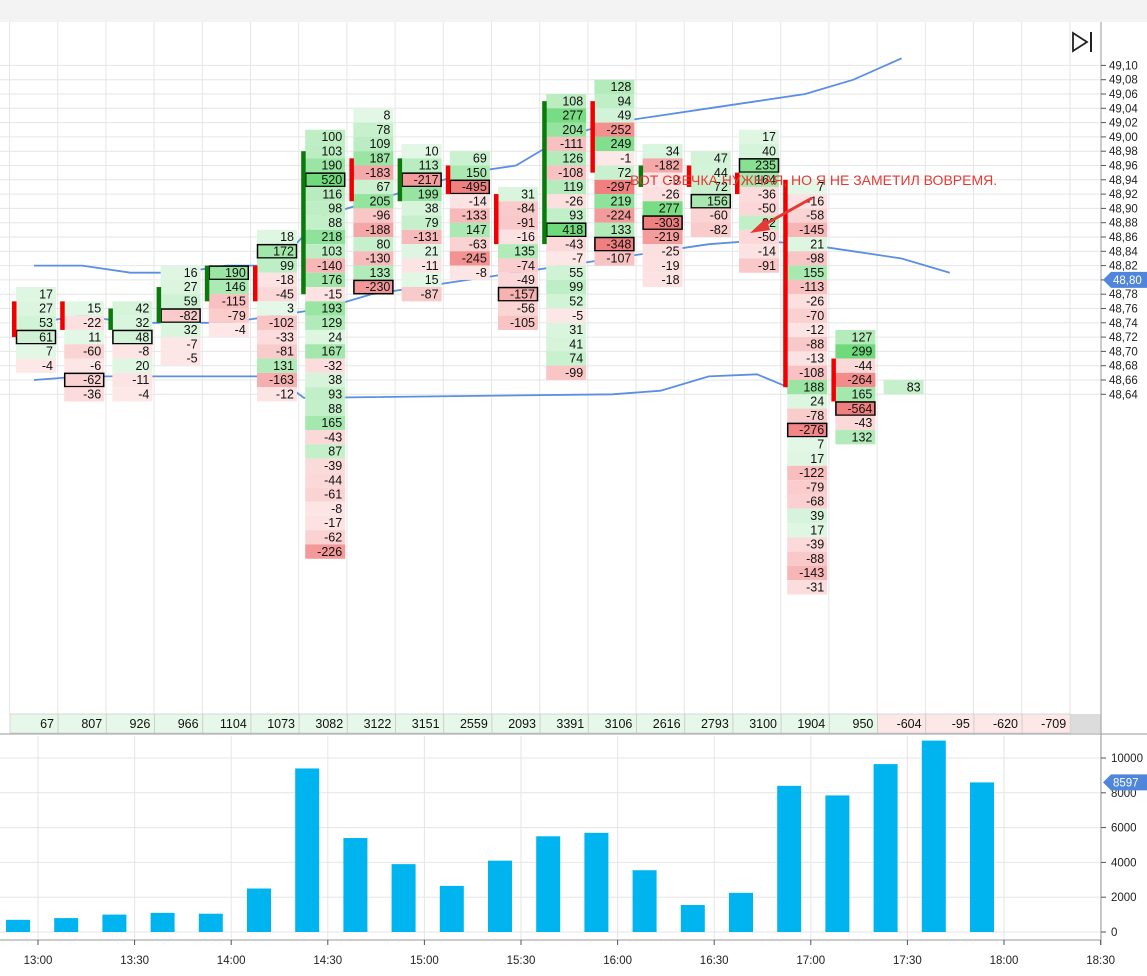 The width and height of the screenshot is (1147, 976). I want to click on delta-value: 950, so click(863, 724).